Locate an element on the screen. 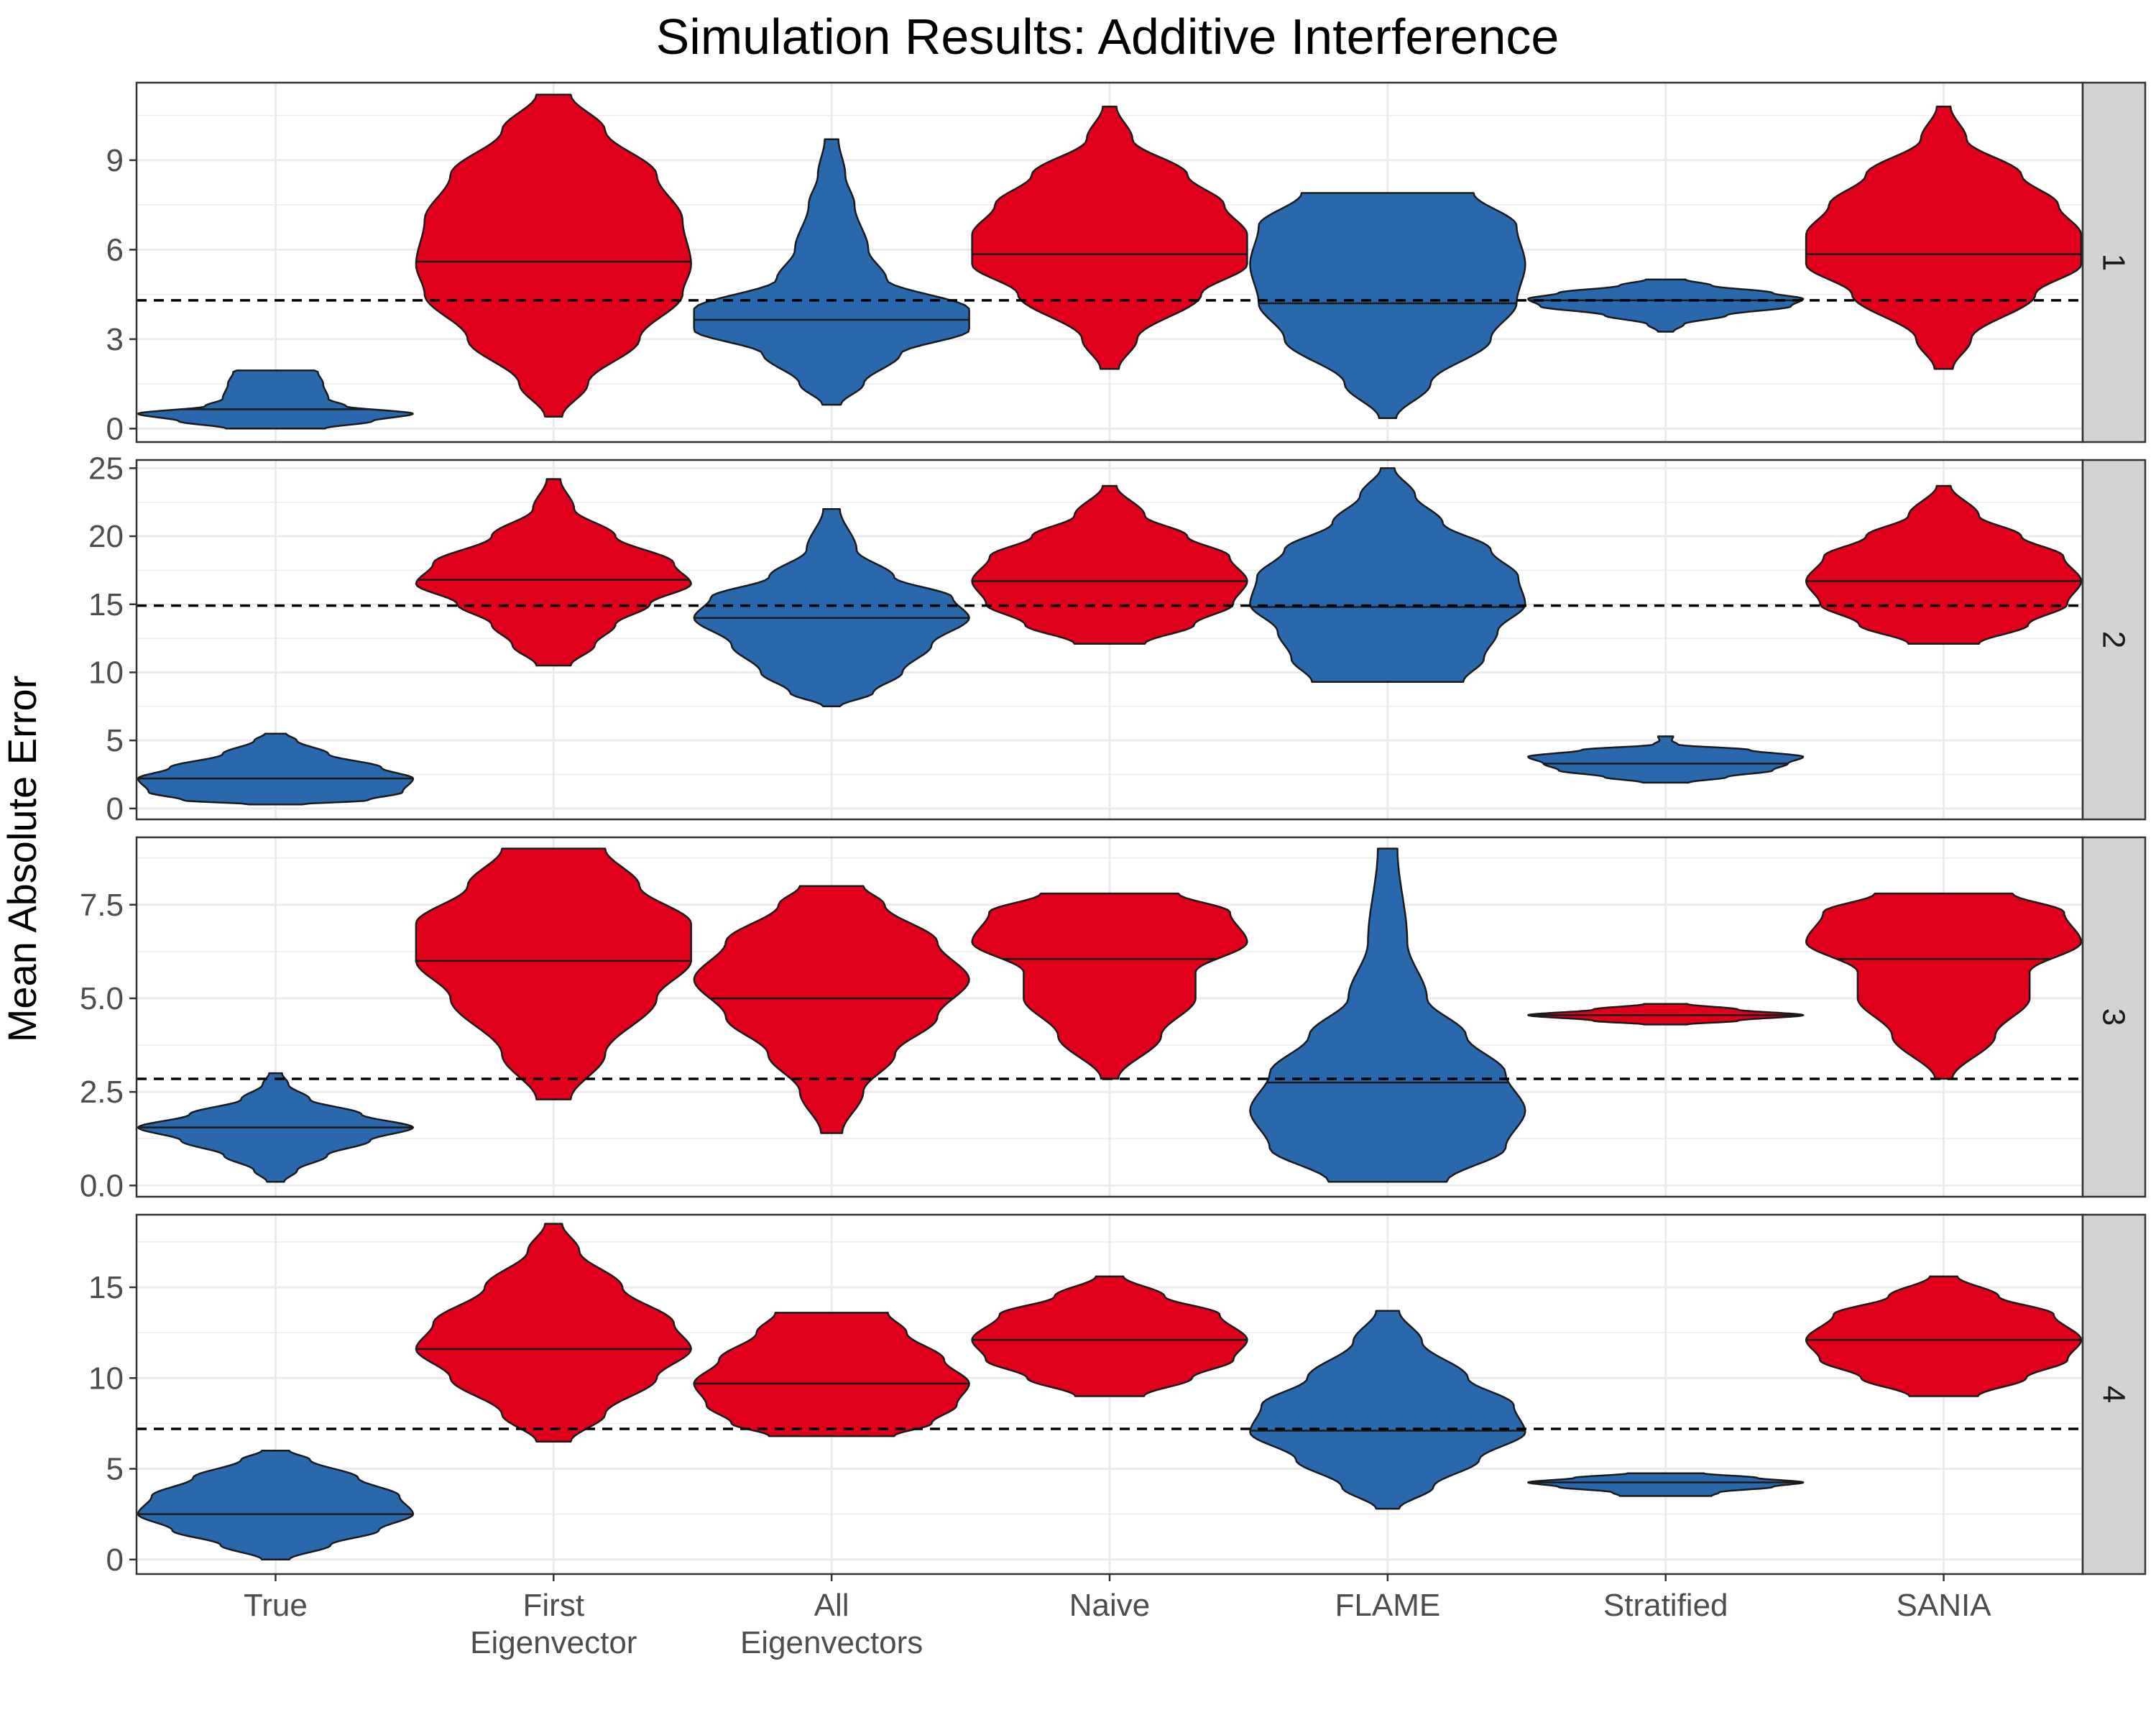 This screenshot has width=2156, height=1725. facet-strip-label: 3 is located at coordinates (2114, 1017).